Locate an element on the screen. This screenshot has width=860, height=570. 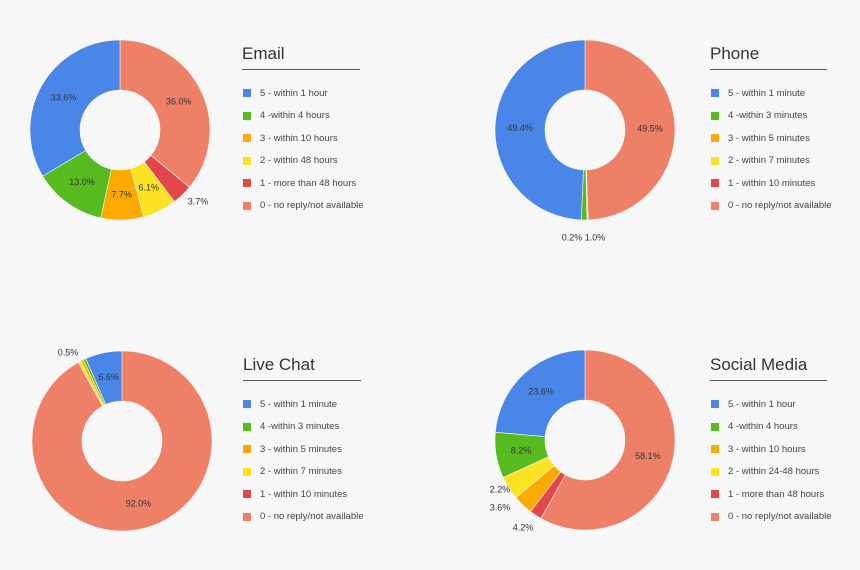
data-label: 1.0% is located at coordinates (595, 237).